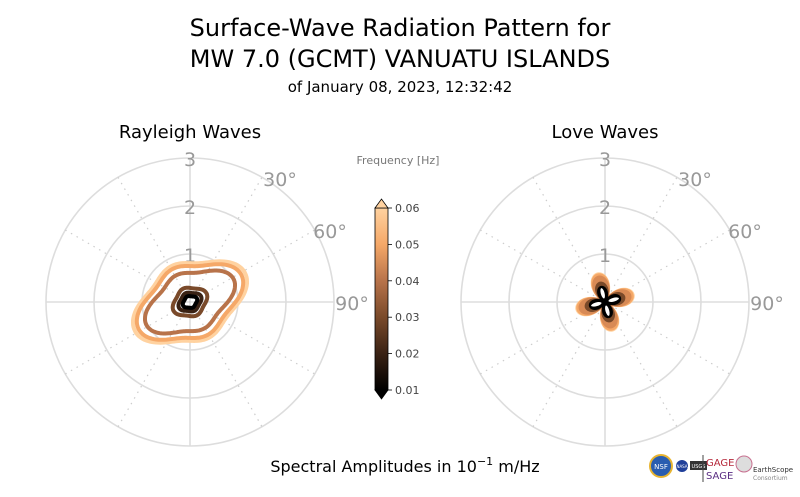 This screenshot has width=800, height=497. I want to click on colorbar-tick-label: 0.02, so click(407, 354).